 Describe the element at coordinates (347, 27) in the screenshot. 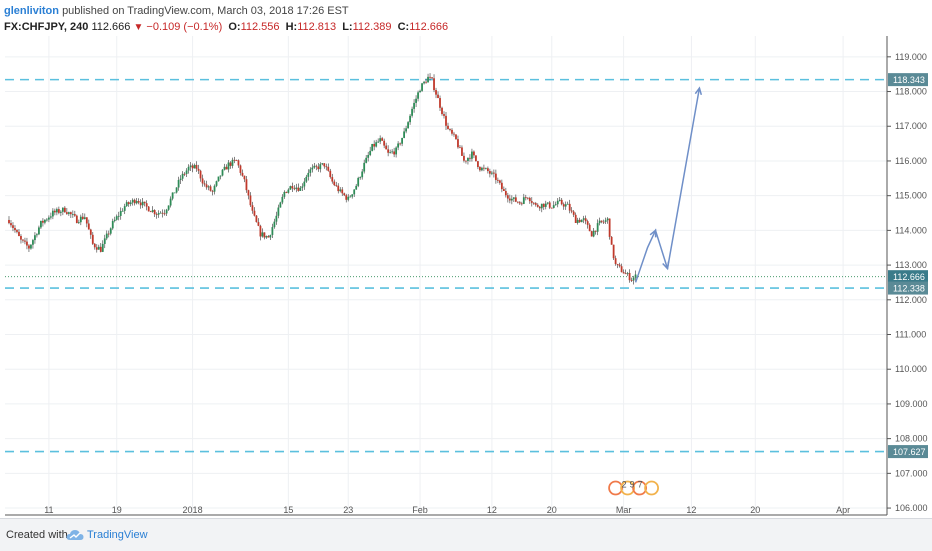

I see `low-label: L:` at that location.